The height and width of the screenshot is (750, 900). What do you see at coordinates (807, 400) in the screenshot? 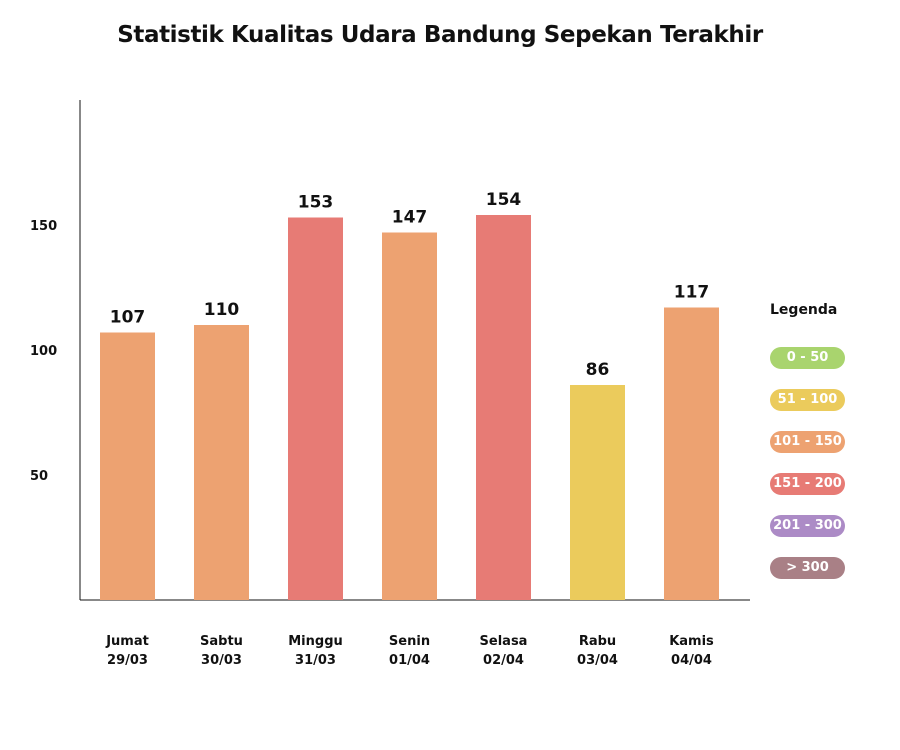
I see `legend-item: 51 - 100` at bounding box center [807, 400].